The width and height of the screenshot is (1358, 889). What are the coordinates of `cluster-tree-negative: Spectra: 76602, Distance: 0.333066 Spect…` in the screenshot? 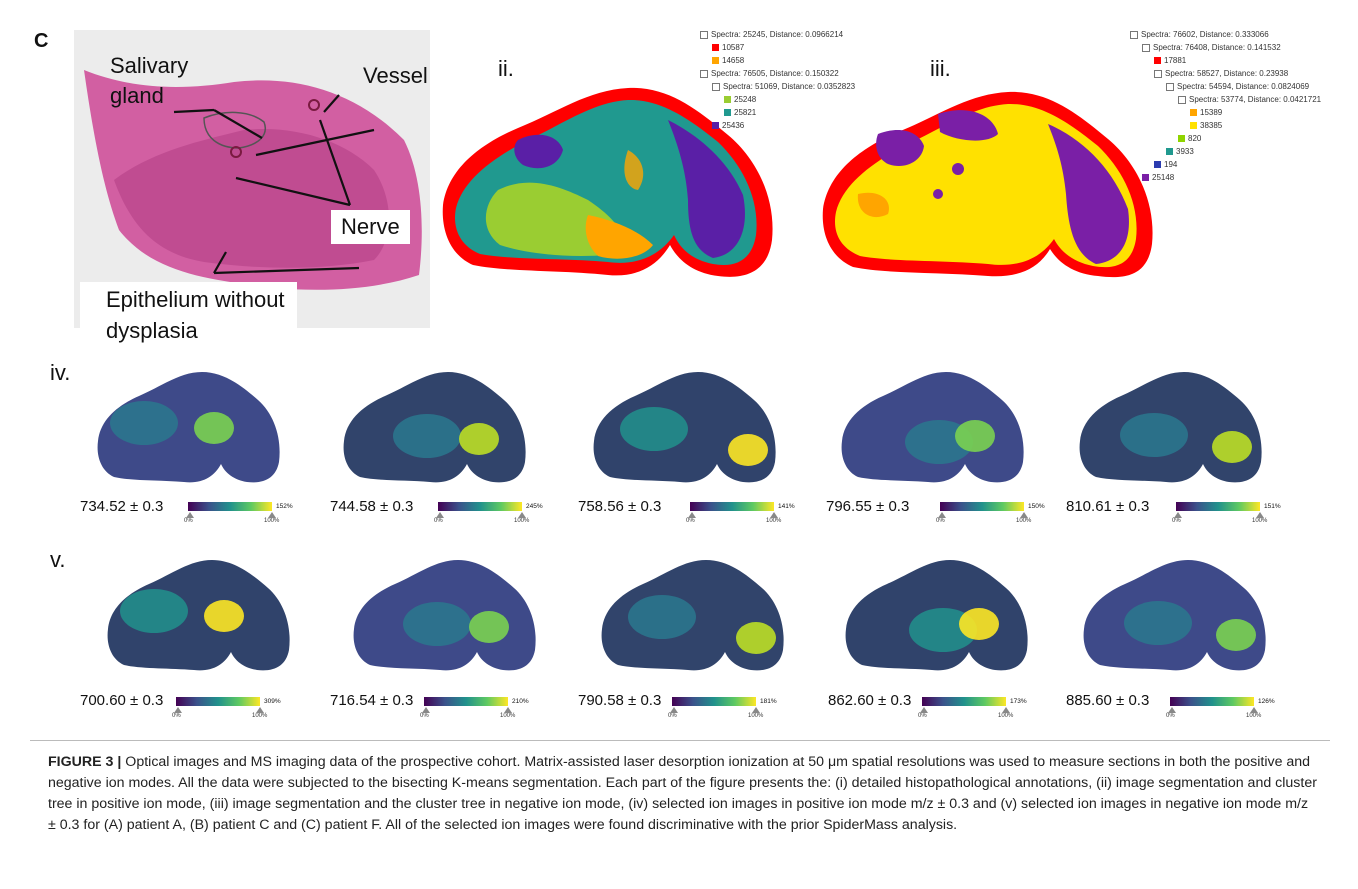 It's located at (1235, 108).